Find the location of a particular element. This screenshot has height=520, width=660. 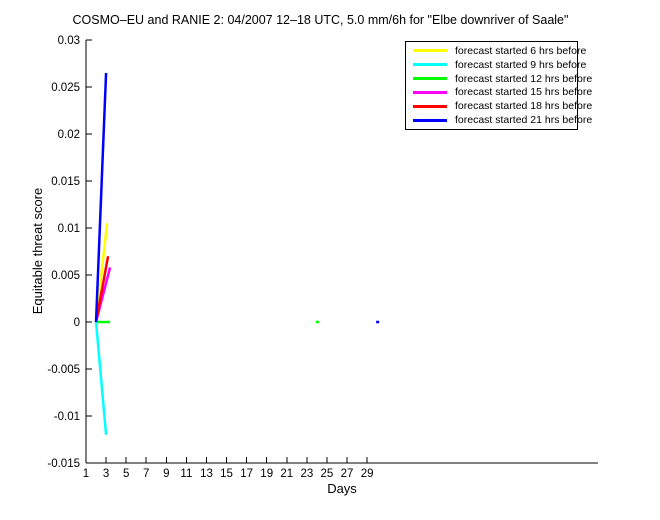

x-tick-label: 21 is located at coordinates (286, 474).